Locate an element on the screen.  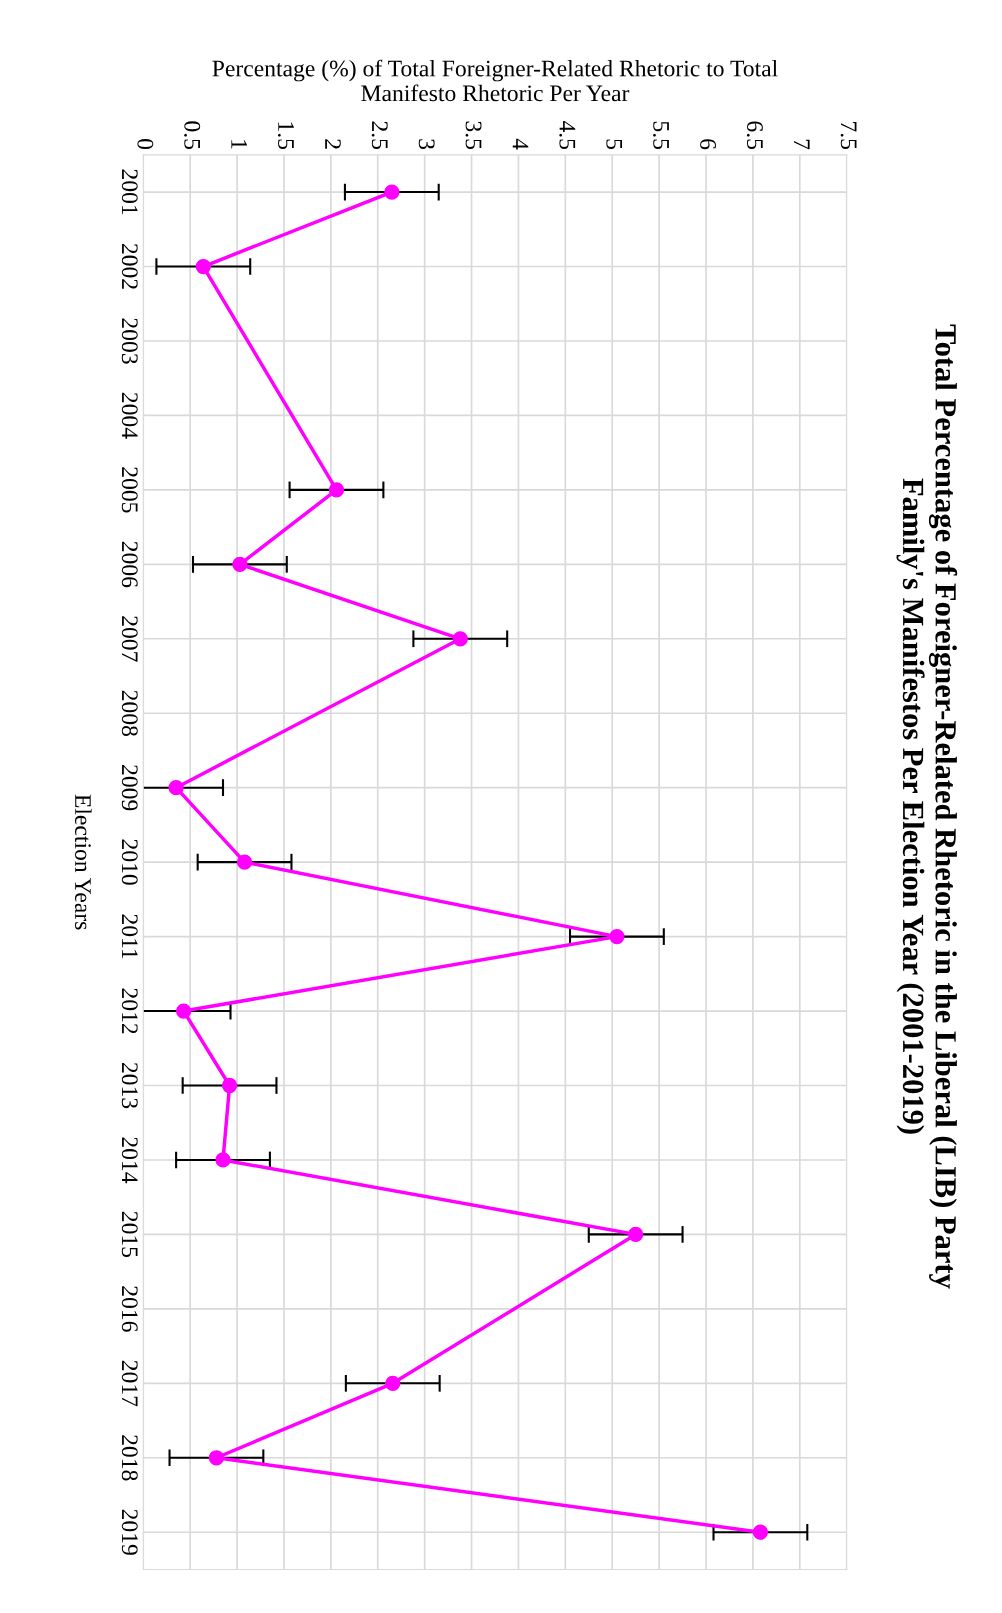
y-axis-title: Election Years is located at coordinates (83, 862).